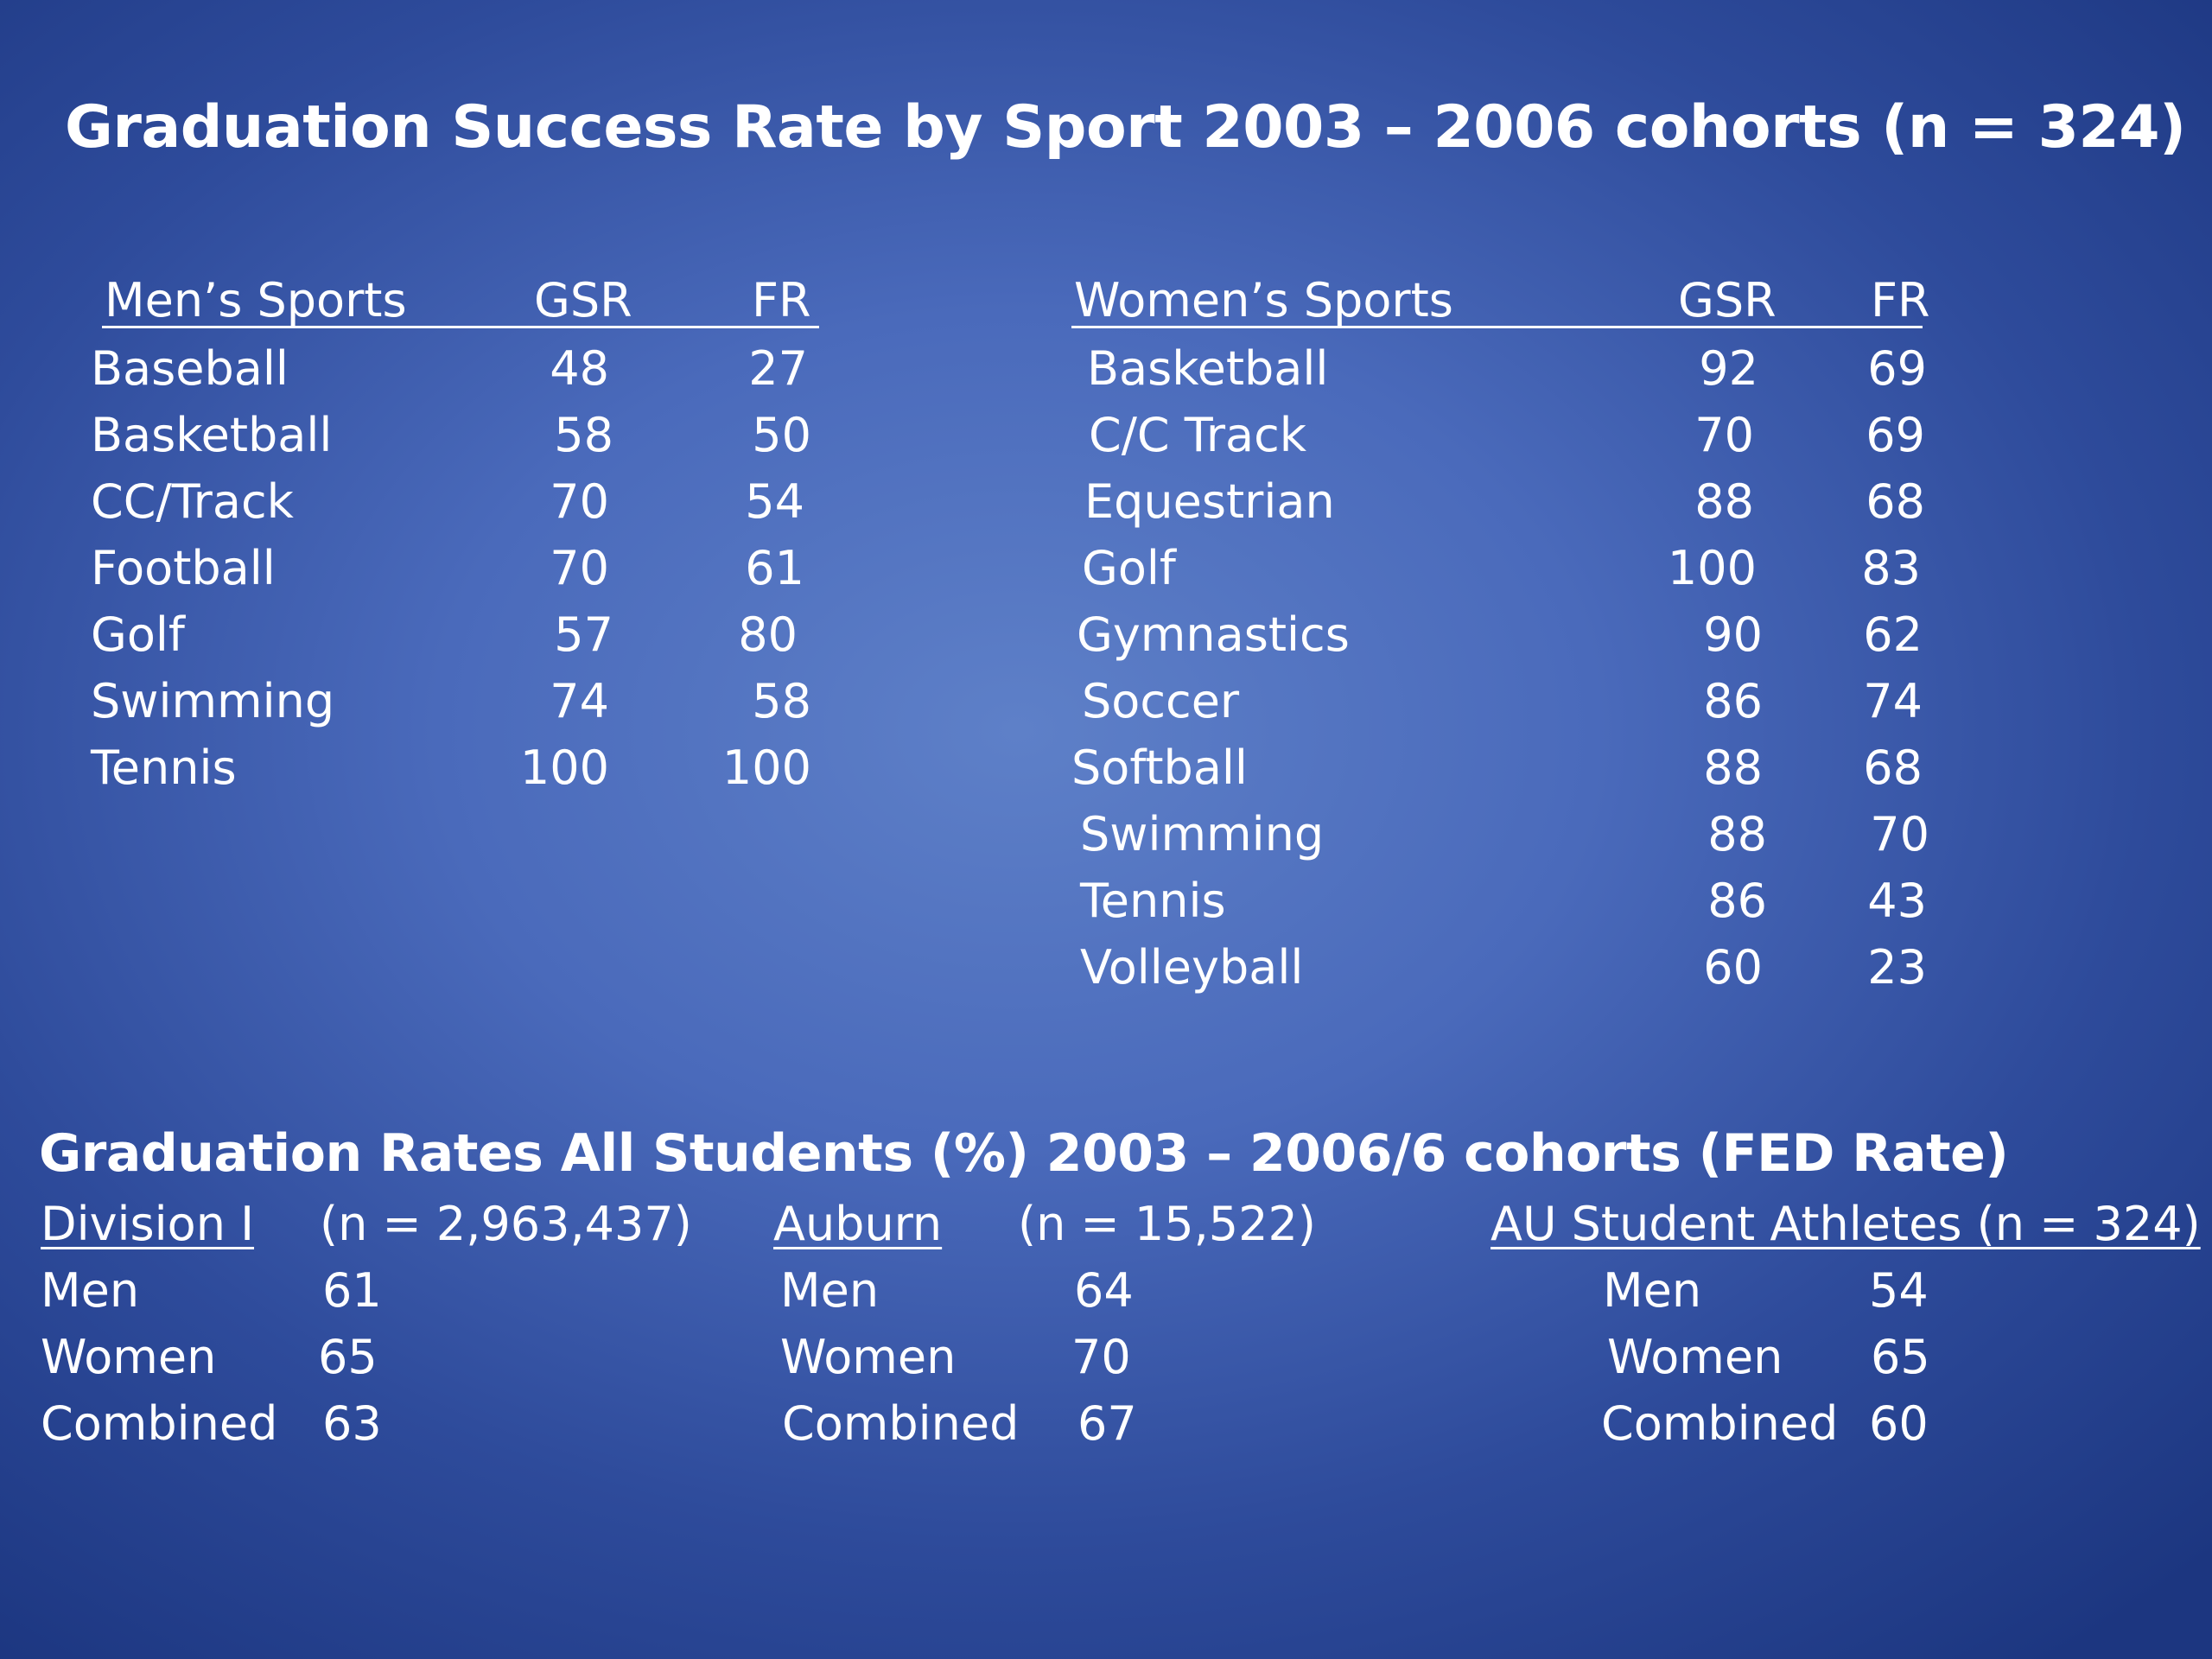 The image size is (2212, 1659). Describe the element at coordinates (352, 1423) in the screenshot. I see `group-row-value: 63` at that location.